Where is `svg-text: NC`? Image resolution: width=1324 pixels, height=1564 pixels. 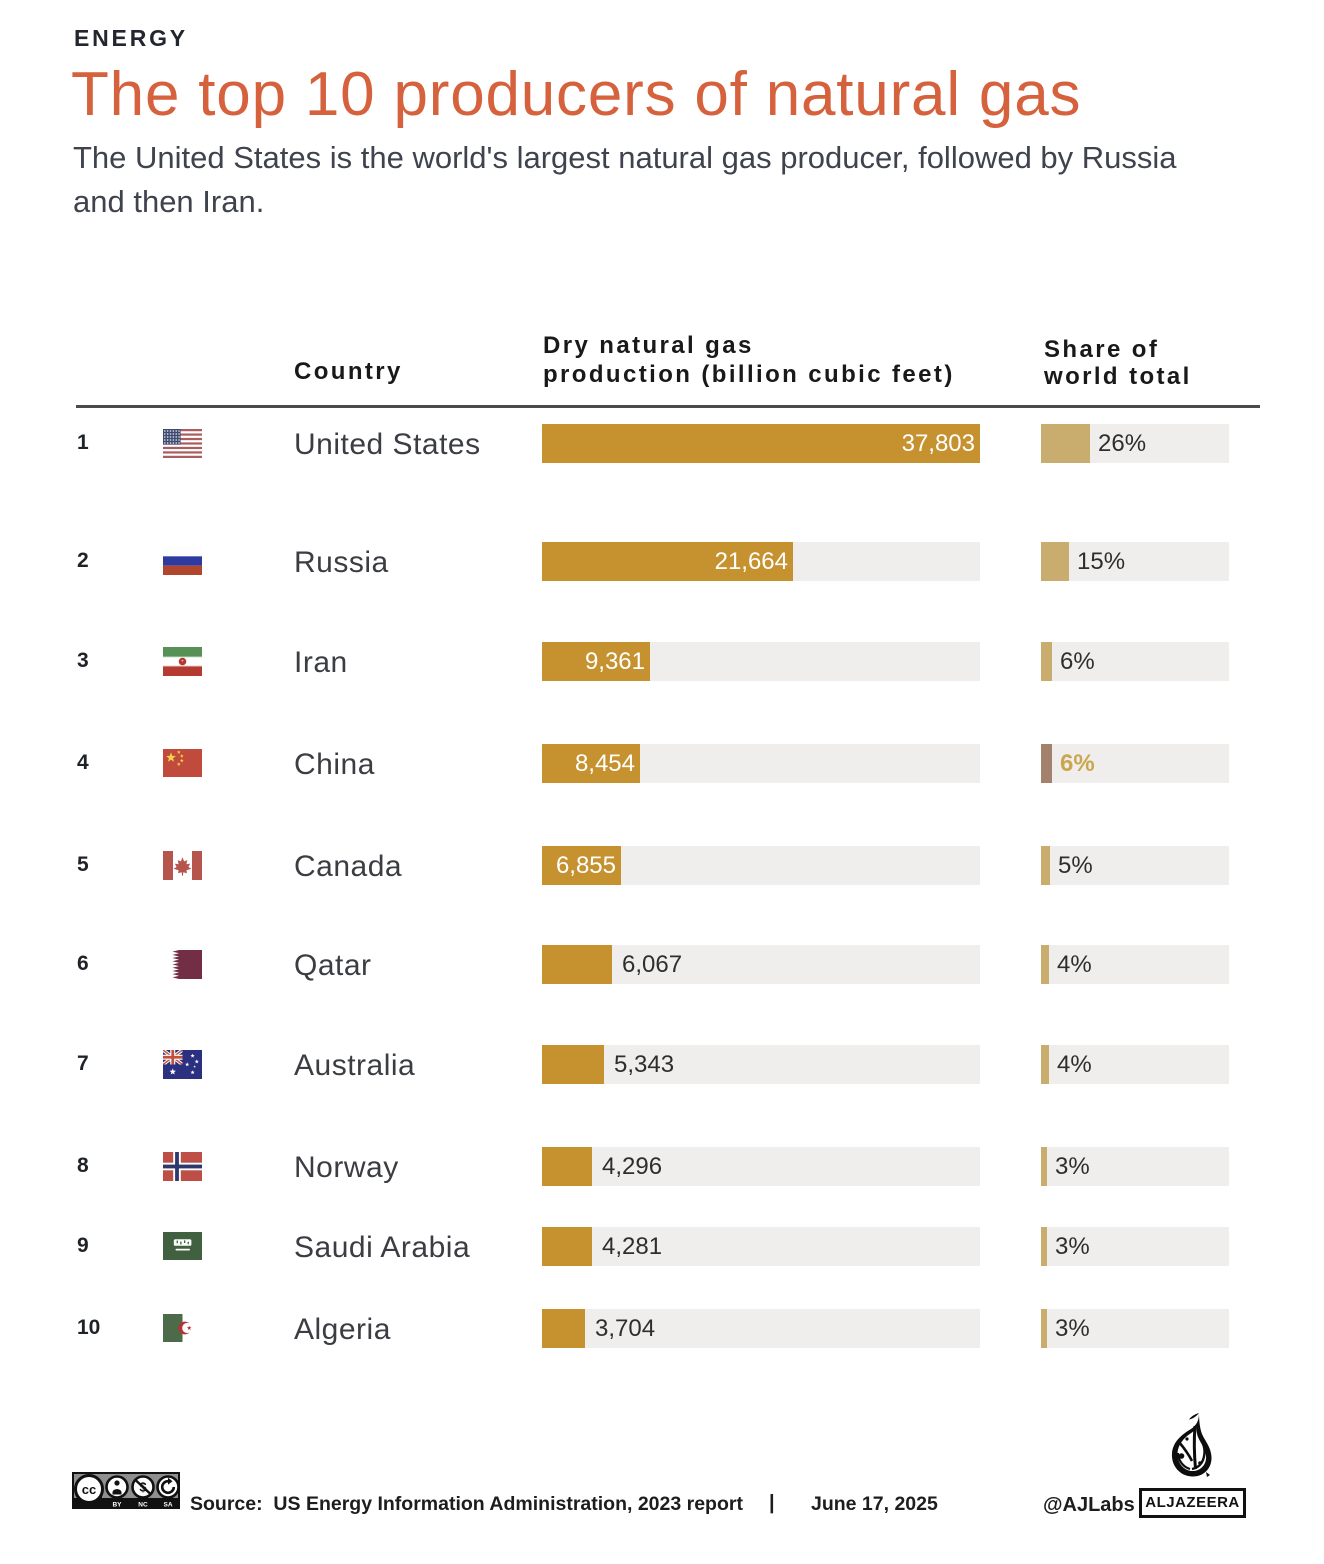 svg-text: NC is located at coordinates (143, 1505).